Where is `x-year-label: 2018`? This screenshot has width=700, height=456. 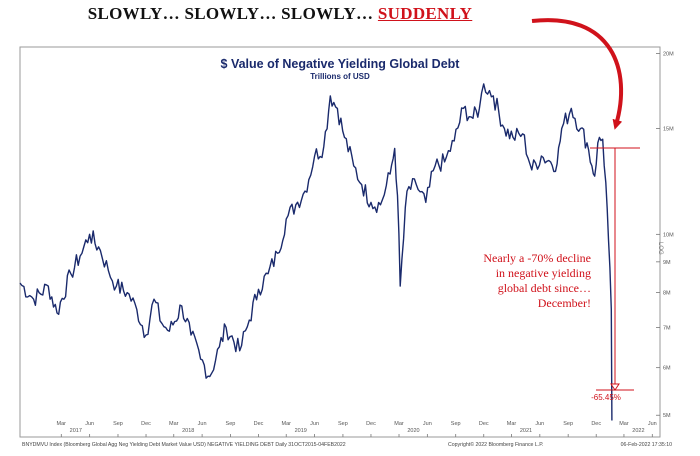 x-year-label: 2018 is located at coordinates (188, 431).